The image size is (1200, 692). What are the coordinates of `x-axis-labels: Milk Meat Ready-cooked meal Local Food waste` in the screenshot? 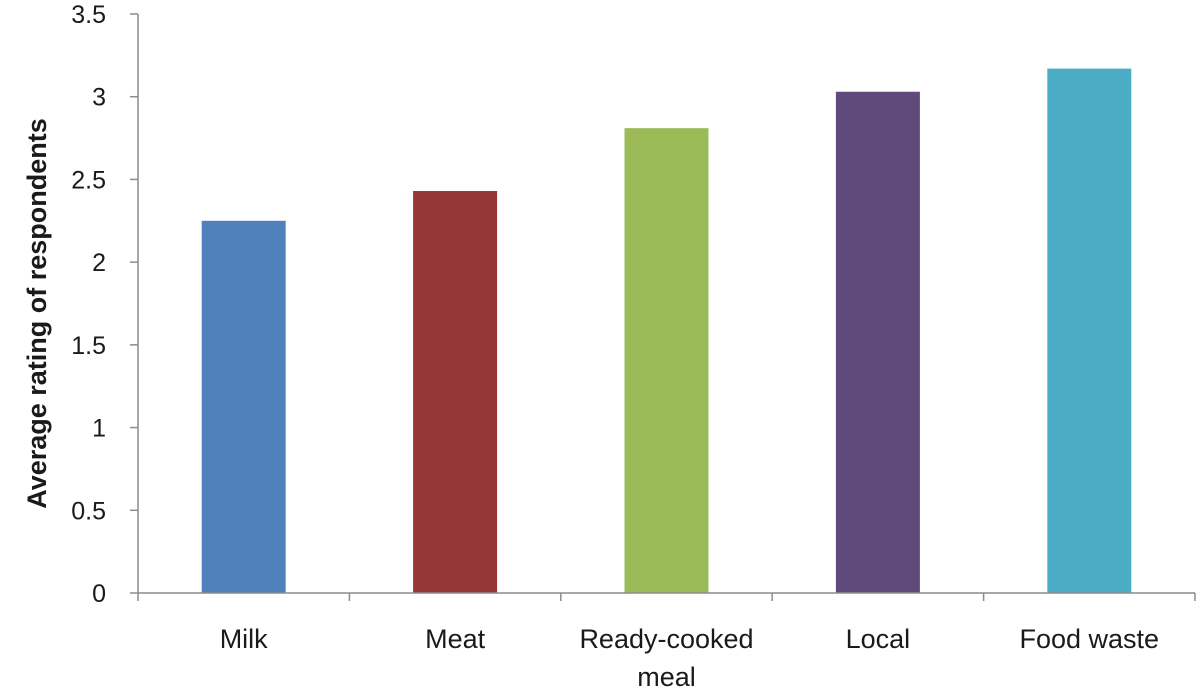 It's located at (689, 658).